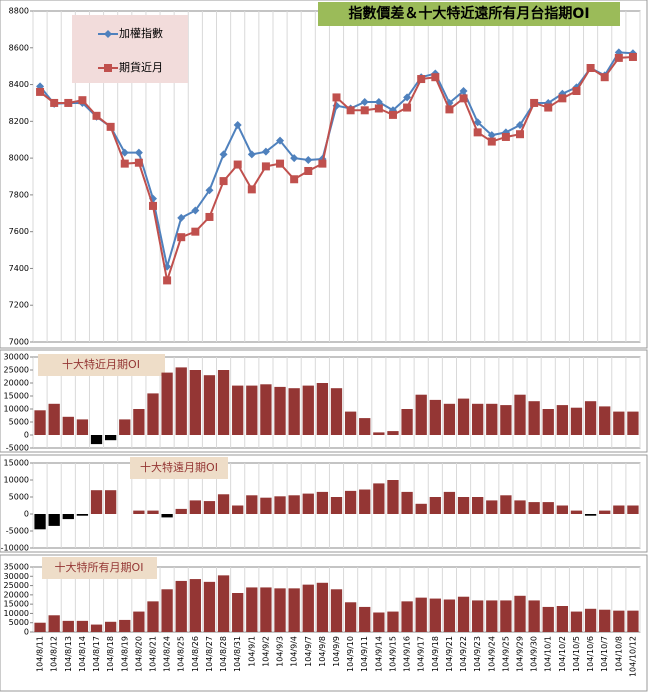 This screenshot has width=648, height=696. Describe the element at coordinates (294, 651) in the screenshot. I see `x-tick-label: 104/9/4` at that location.